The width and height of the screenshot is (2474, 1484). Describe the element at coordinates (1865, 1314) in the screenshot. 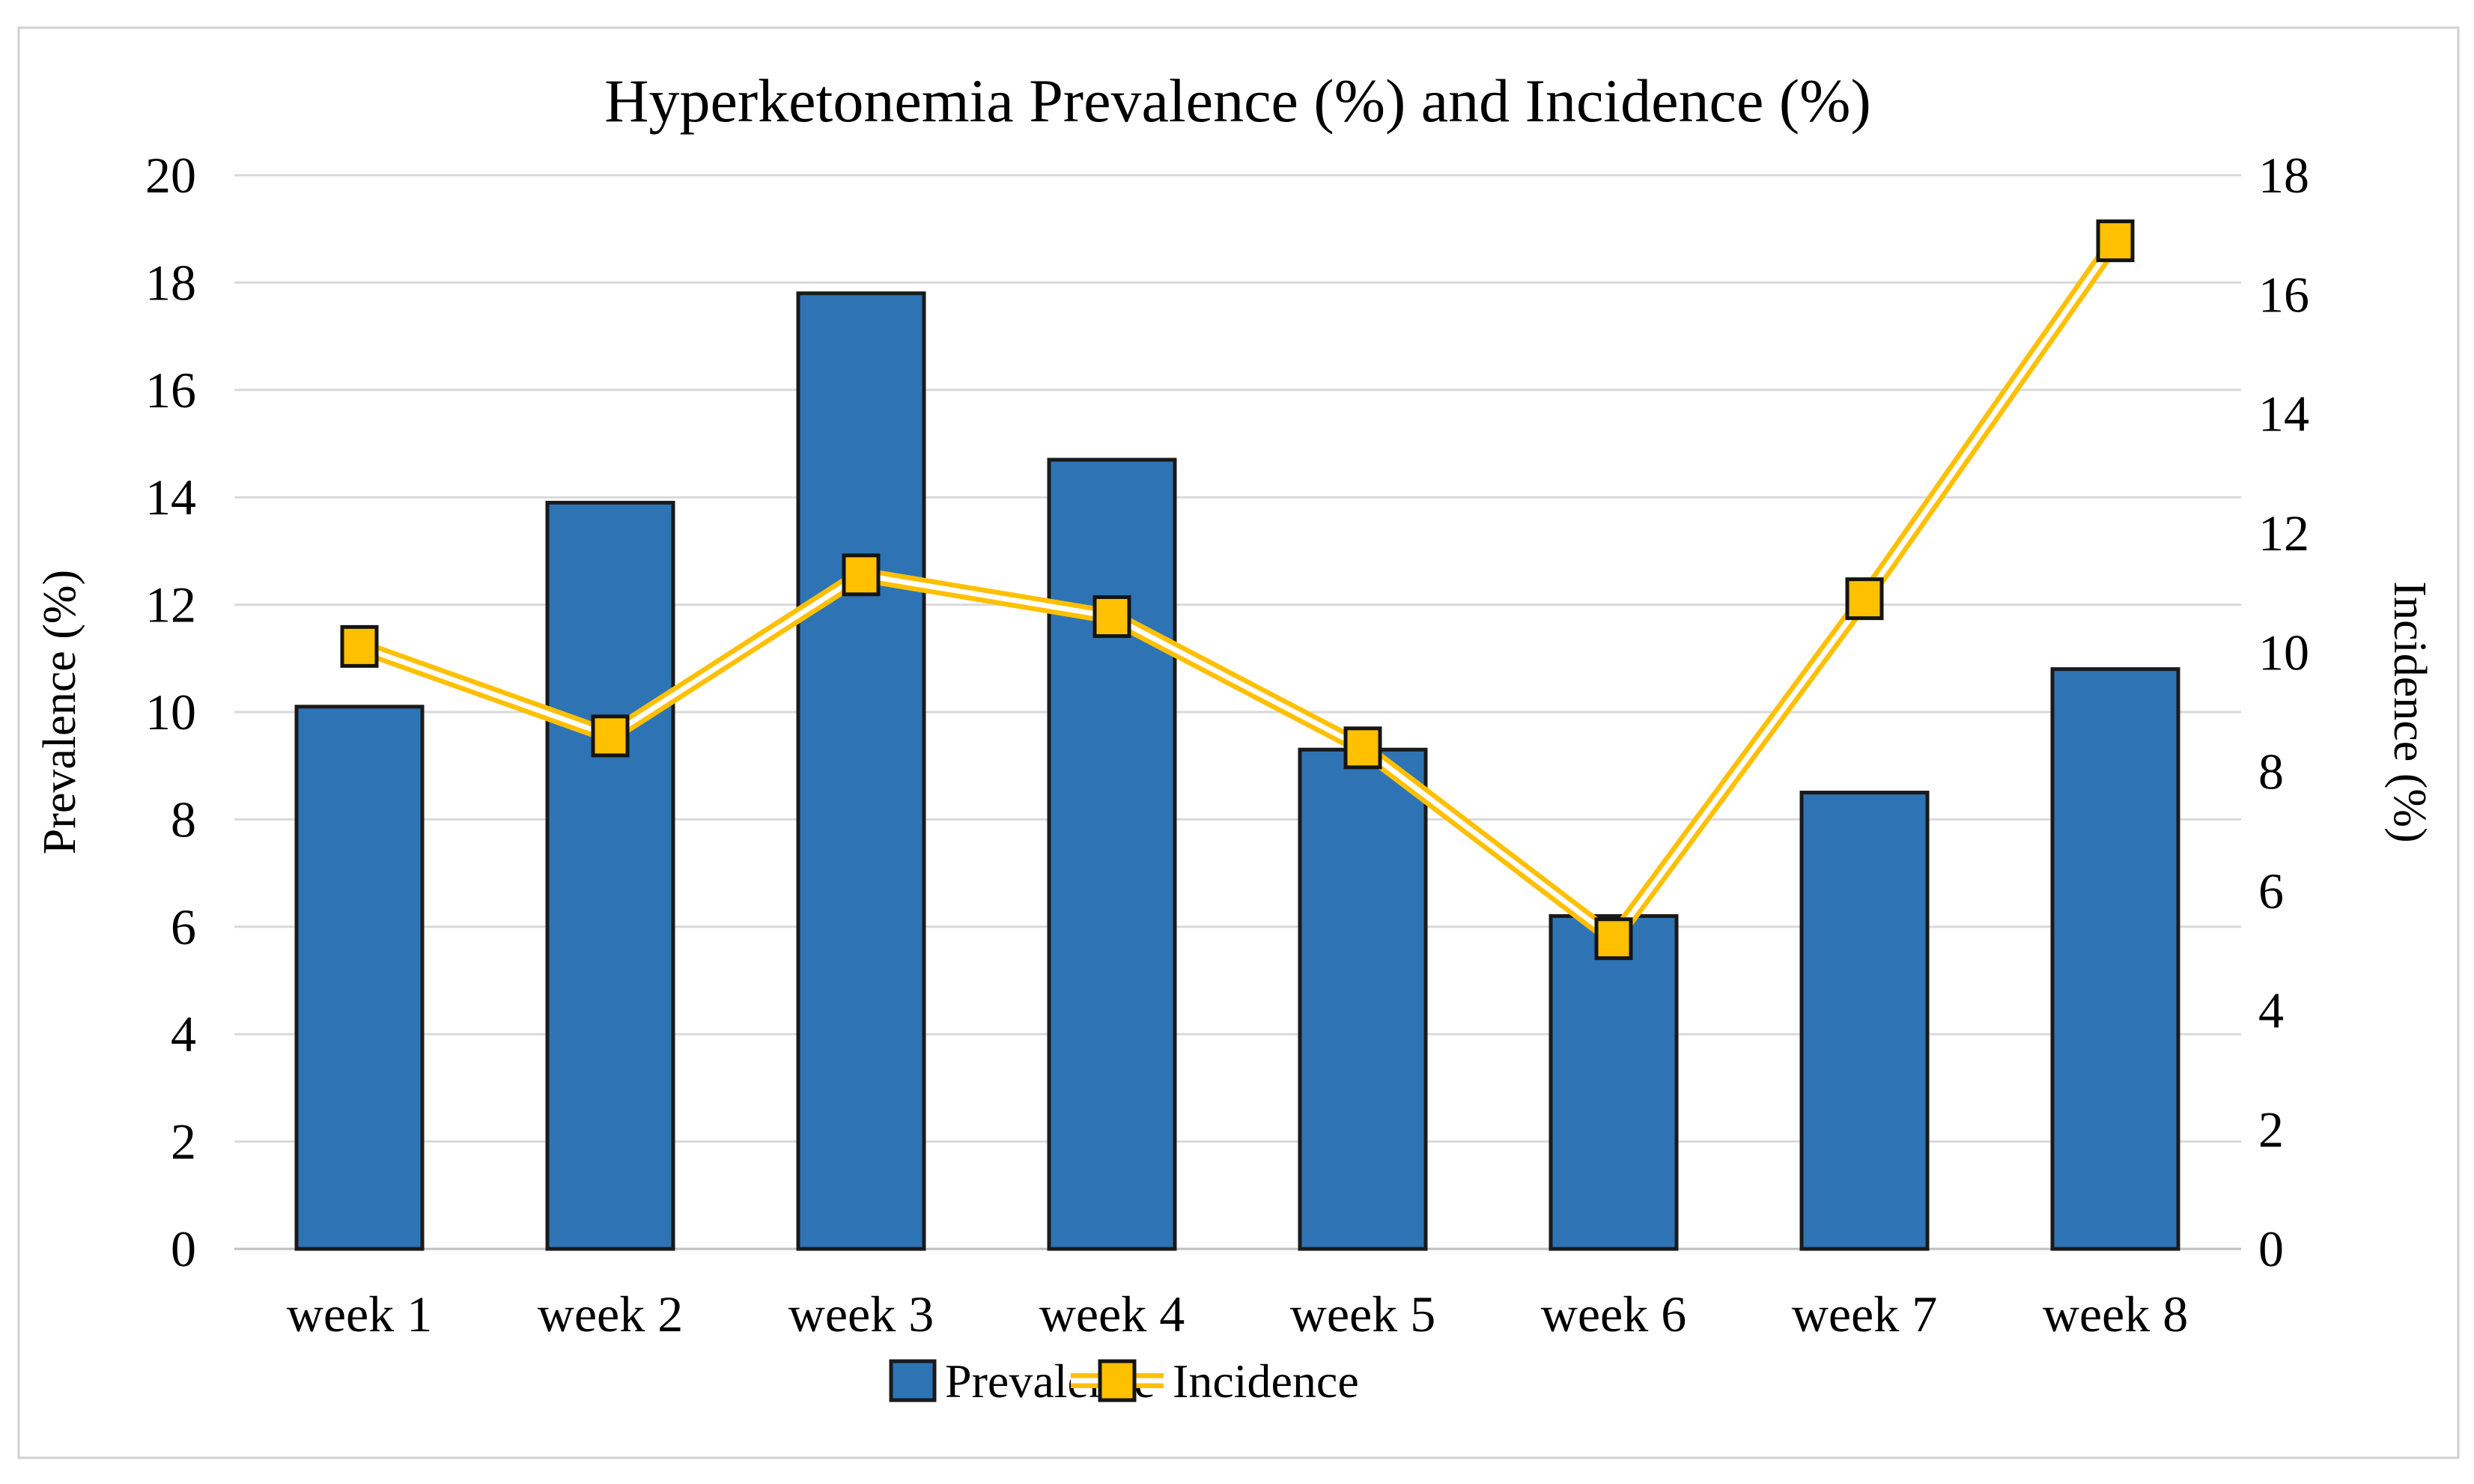

I see `x-label-week-7: week 7` at that location.